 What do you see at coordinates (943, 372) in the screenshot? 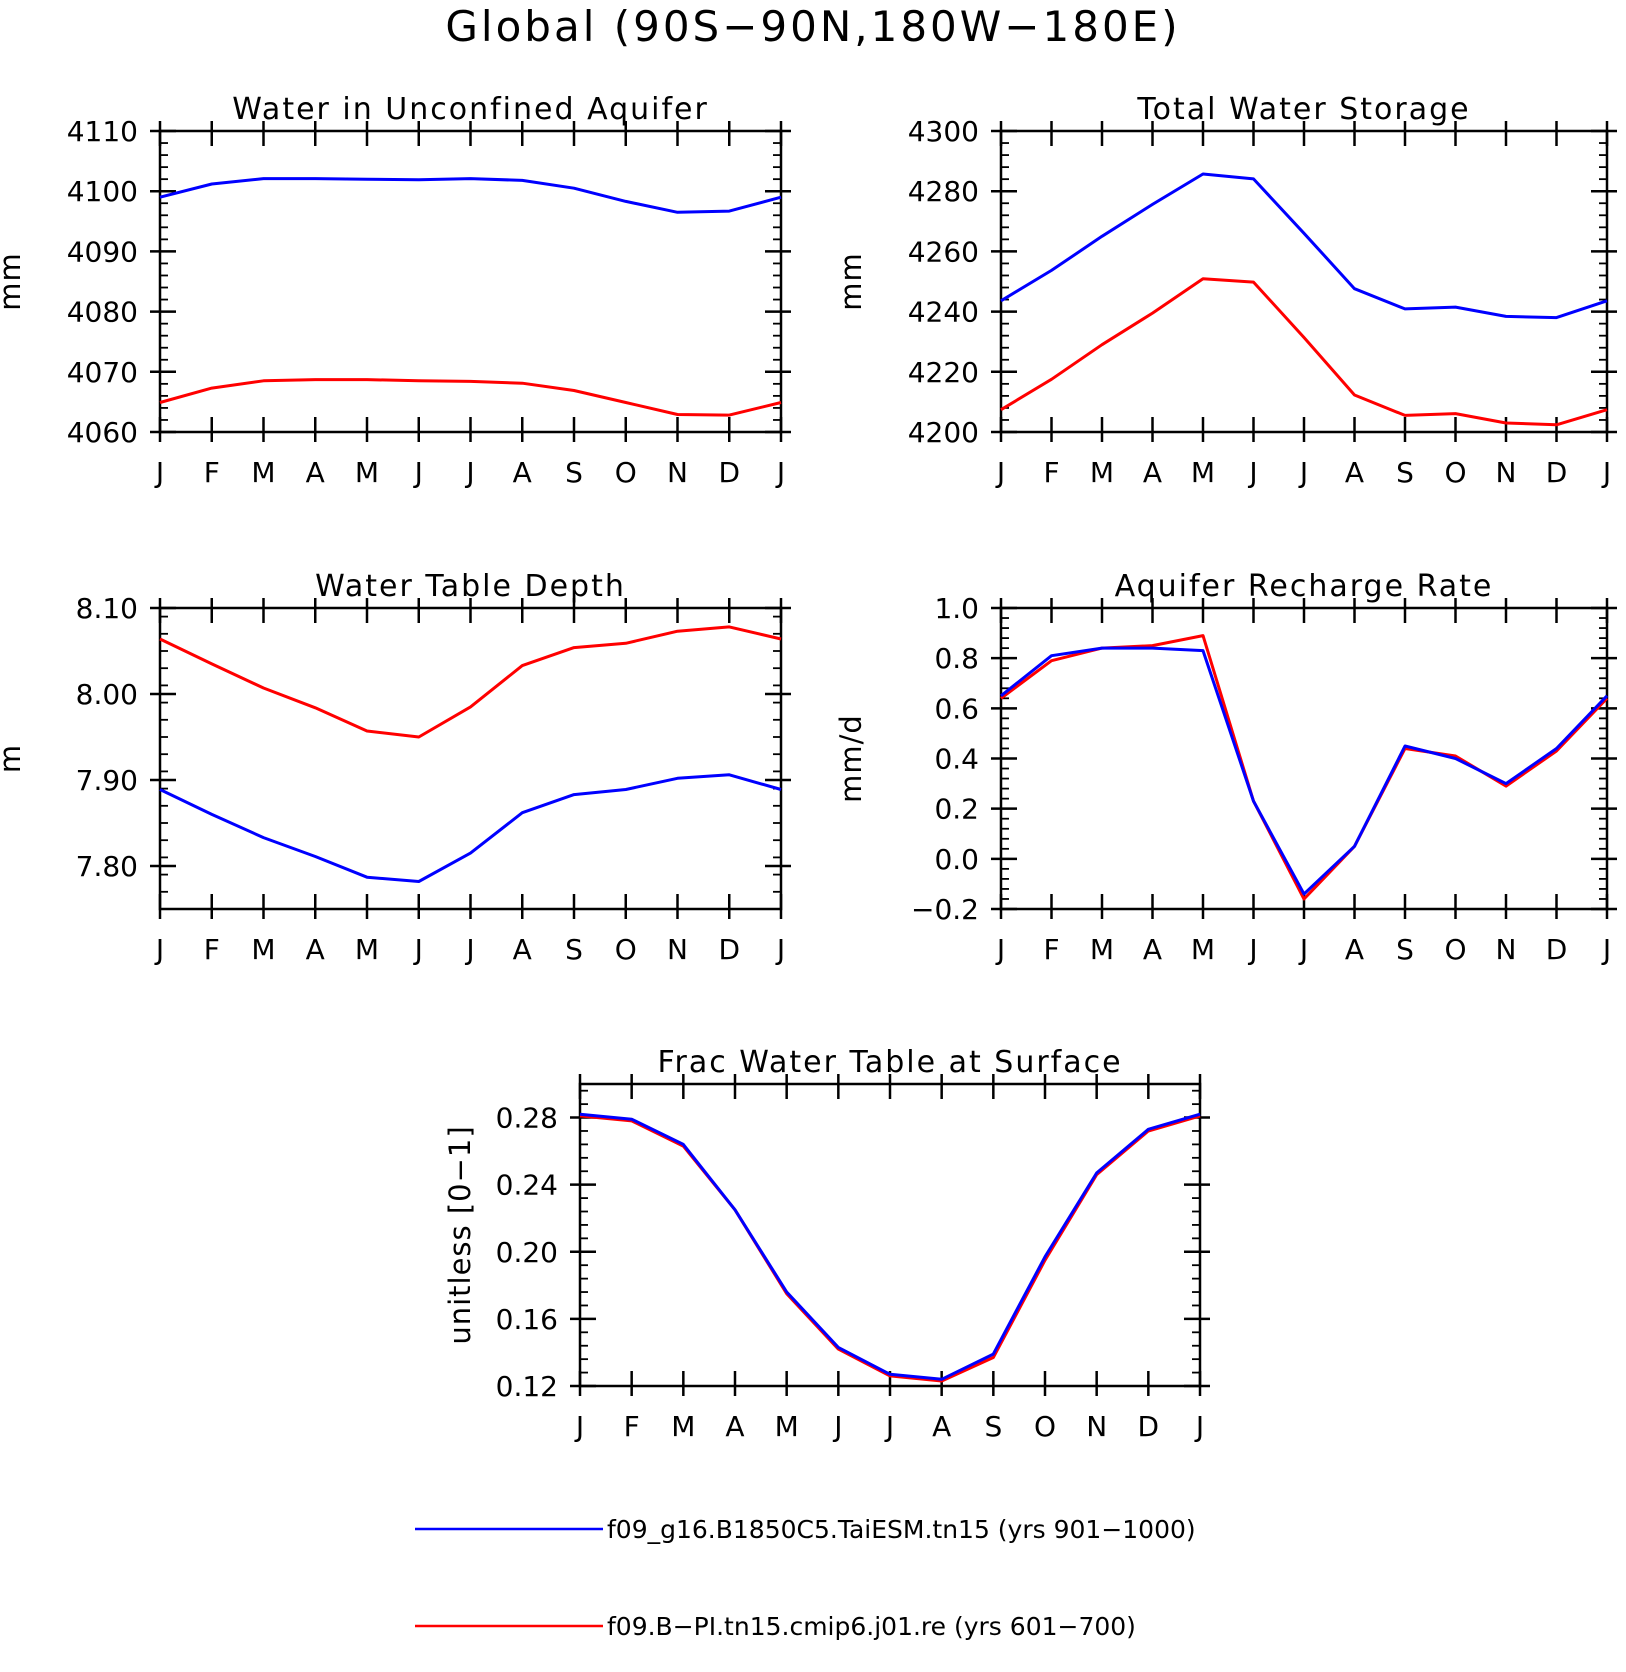
I see `y-tick-label: 4220` at bounding box center [943, 372].